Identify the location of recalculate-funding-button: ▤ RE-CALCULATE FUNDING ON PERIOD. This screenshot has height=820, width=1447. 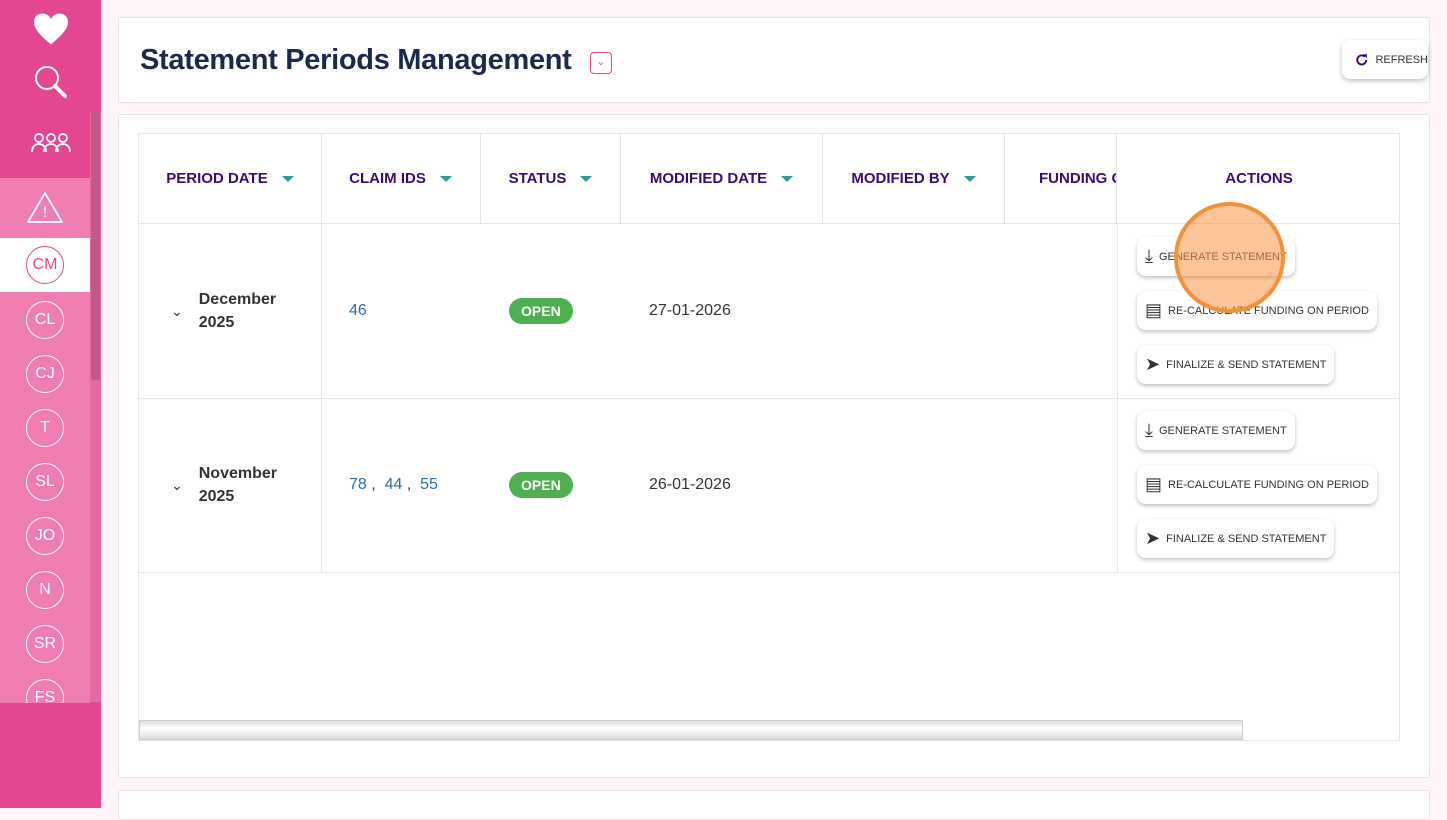
(1257, 484).